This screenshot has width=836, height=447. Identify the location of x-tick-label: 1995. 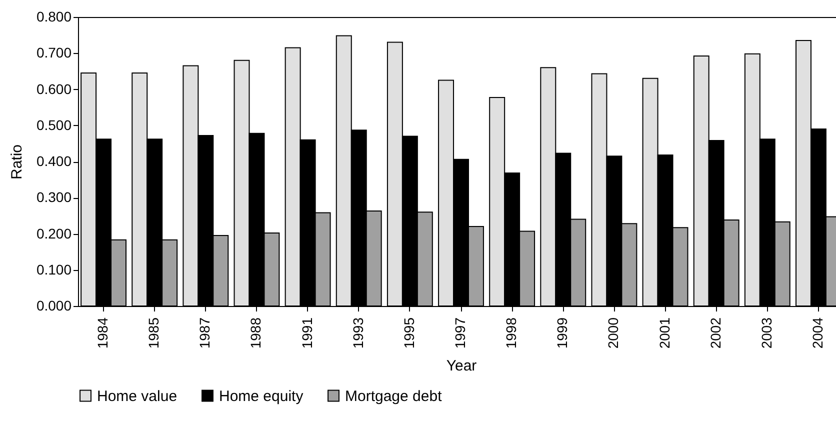
(408, 333).